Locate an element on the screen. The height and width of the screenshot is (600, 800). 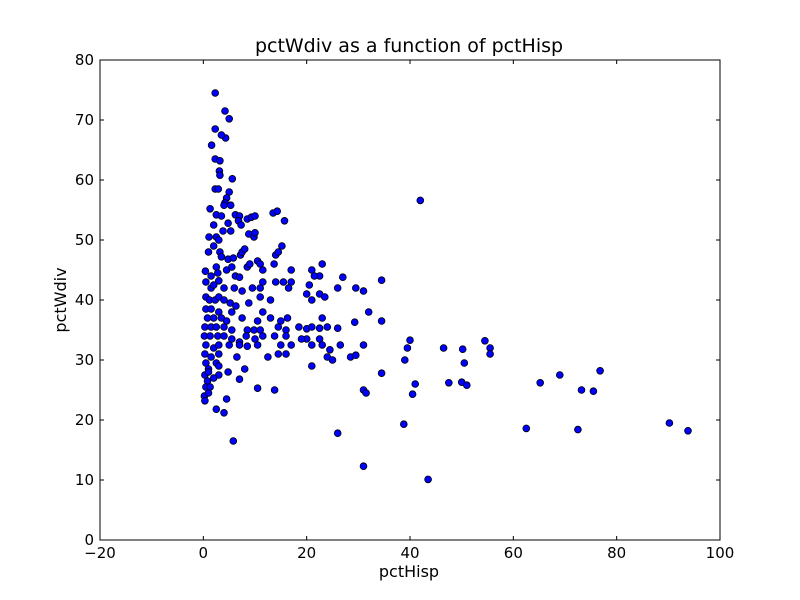
x-tick-label: 40 is located at coordinates (409, 553).